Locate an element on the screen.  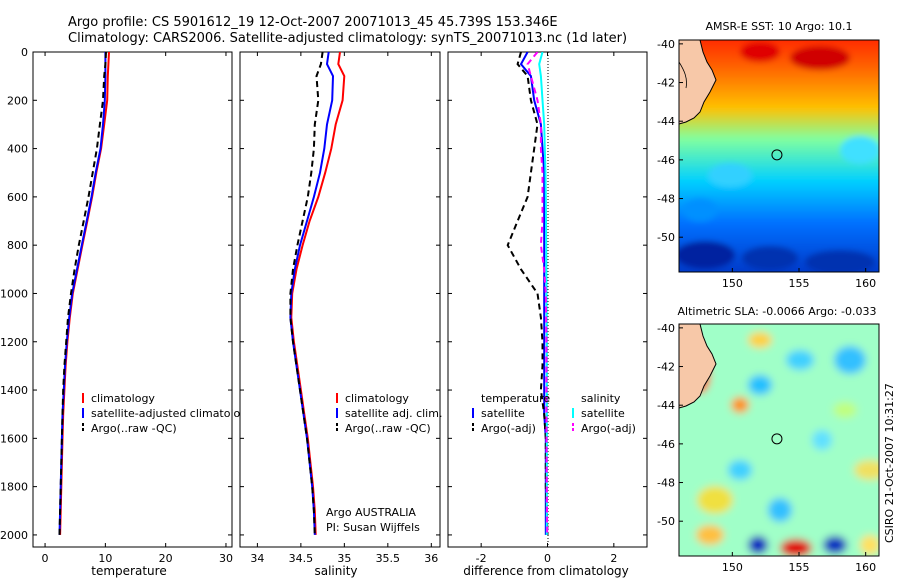
x-tick-label: 35 is located at coordinates (344, 558).